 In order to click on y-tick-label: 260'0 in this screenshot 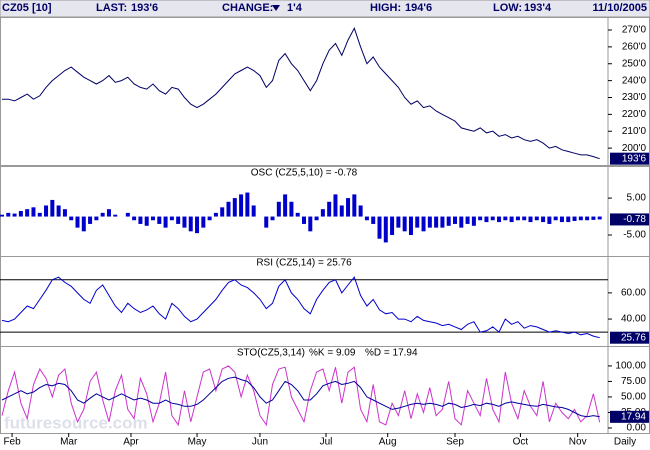, I will do `click(634, 47)`.